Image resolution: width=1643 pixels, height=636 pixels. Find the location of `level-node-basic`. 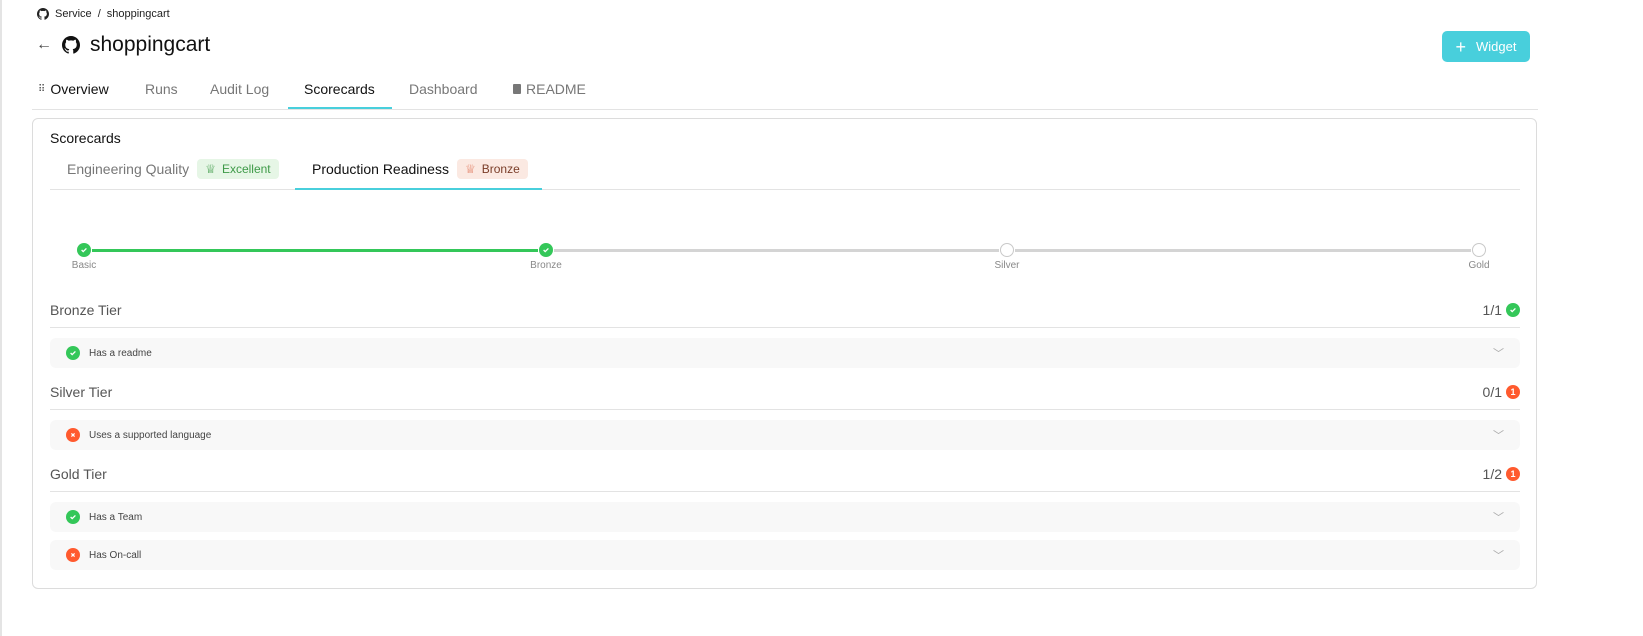

level-node-basic is located at coordinates (84, 250).